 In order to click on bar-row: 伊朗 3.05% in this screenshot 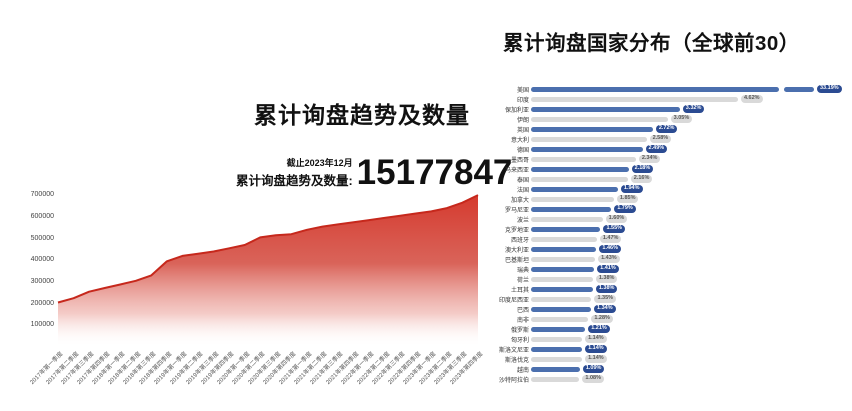, I will do `click(671, 119)`.